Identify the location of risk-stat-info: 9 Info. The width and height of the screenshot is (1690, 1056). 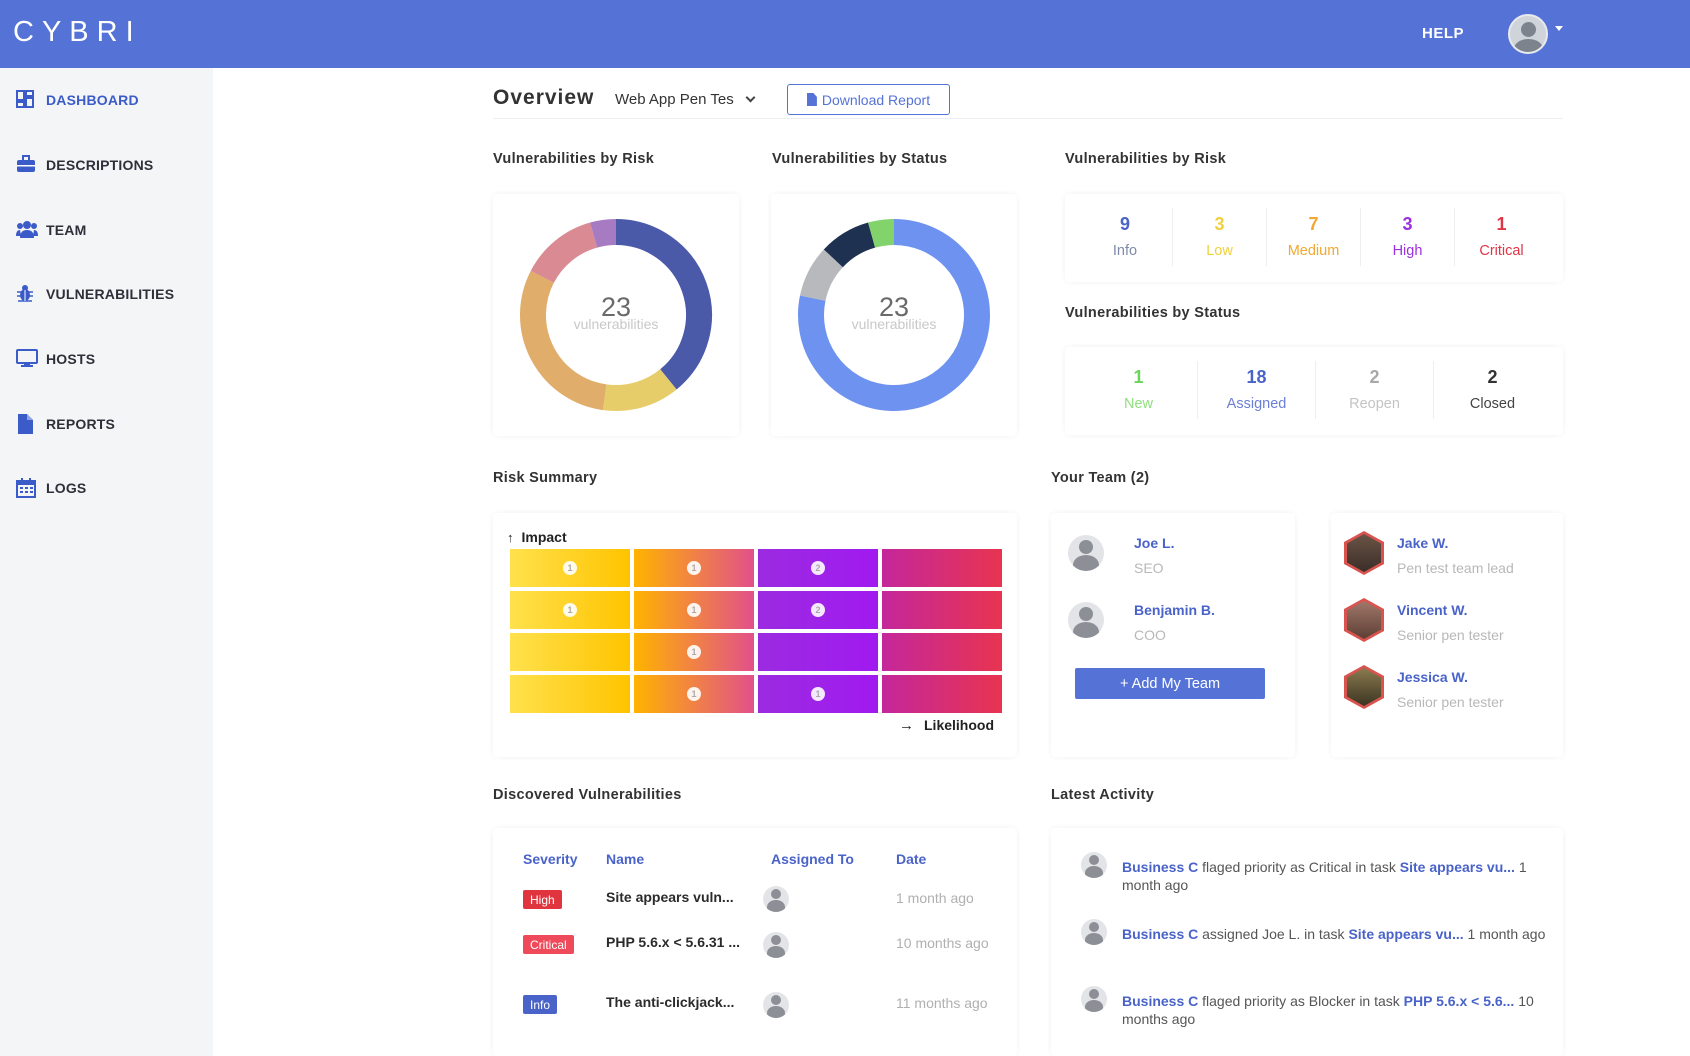
(1125, 236).